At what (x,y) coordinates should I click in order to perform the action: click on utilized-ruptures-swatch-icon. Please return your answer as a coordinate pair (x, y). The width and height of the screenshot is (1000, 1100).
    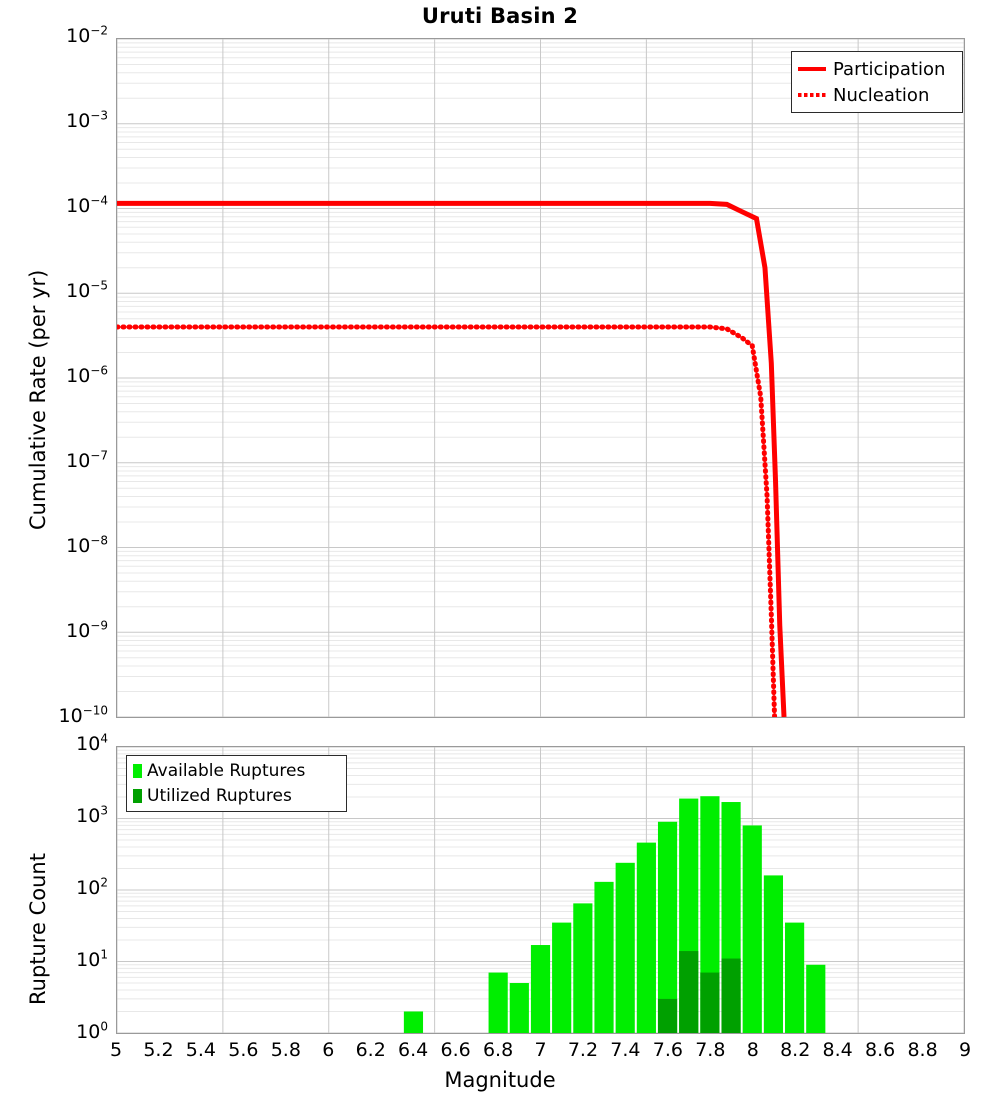
    Looking at the image, I should click on (137, 795).